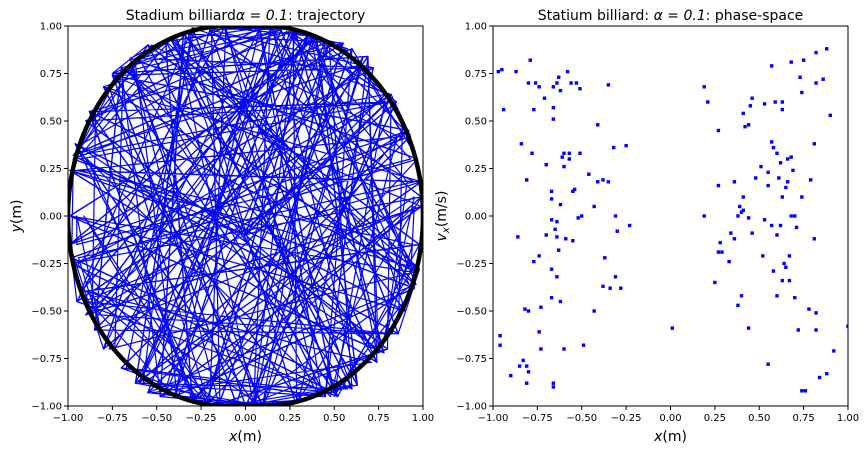 The width and height of the screenshot is (866, 454). I want to click on chart-title-trajectory: Stadium billiardα = 0.1: trajectory, so click(246, 16).